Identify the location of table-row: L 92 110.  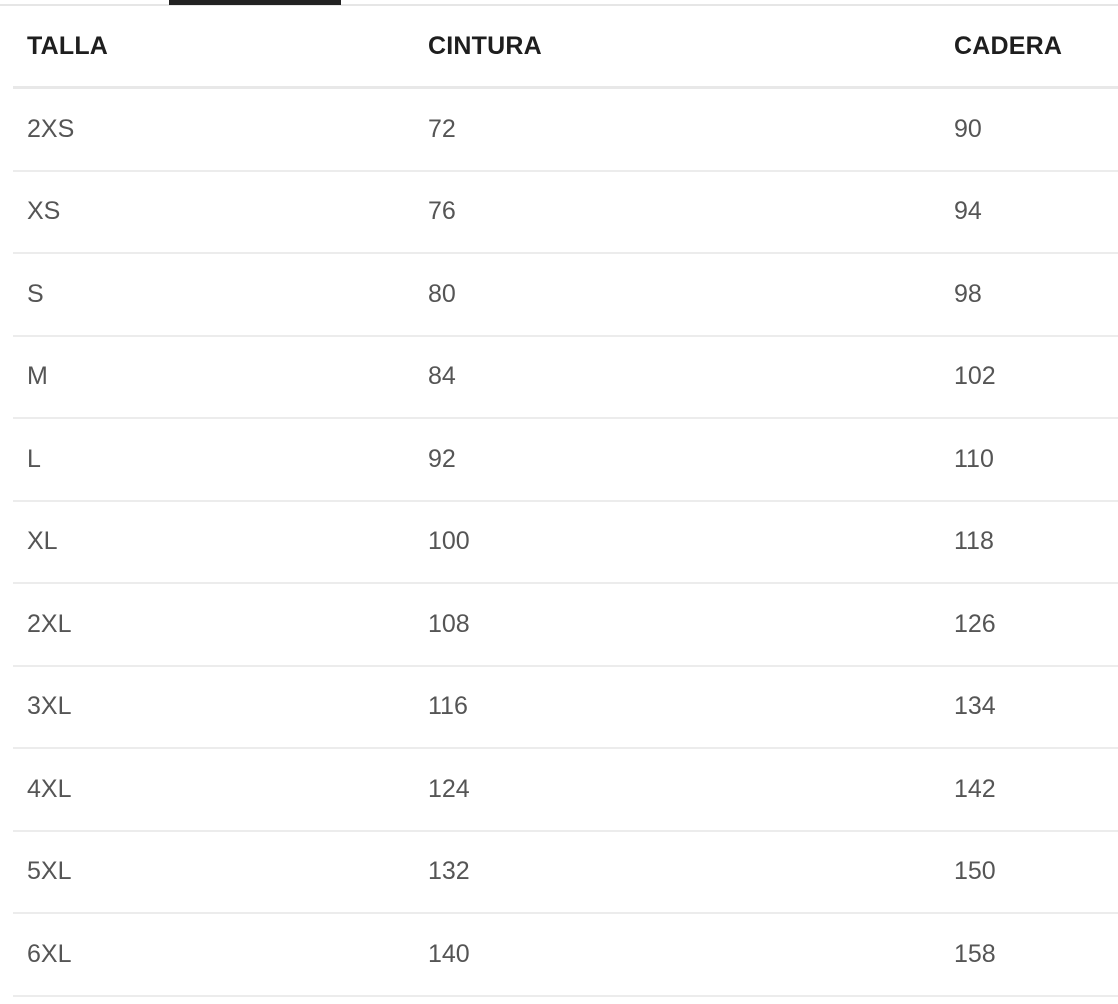
(565, 460).